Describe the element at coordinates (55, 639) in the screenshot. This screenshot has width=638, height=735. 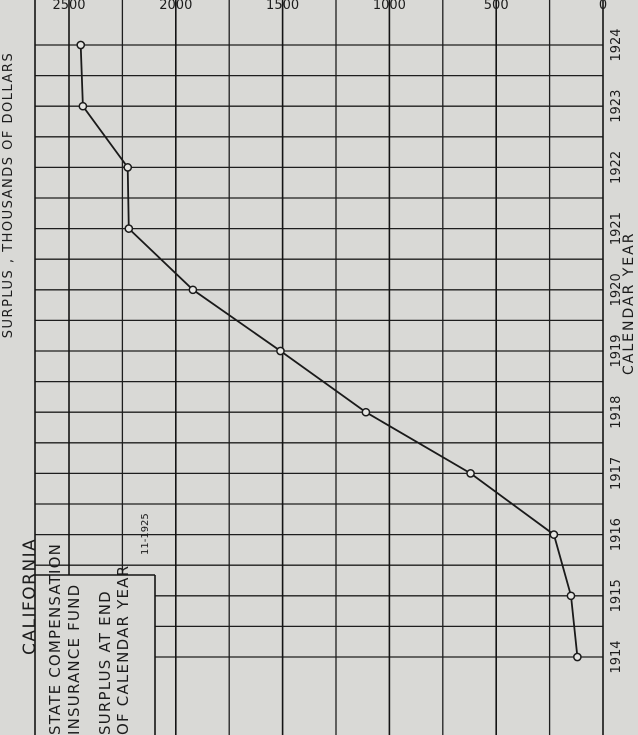
I see `title-line-2: STATE COMPENSATION` at that location.